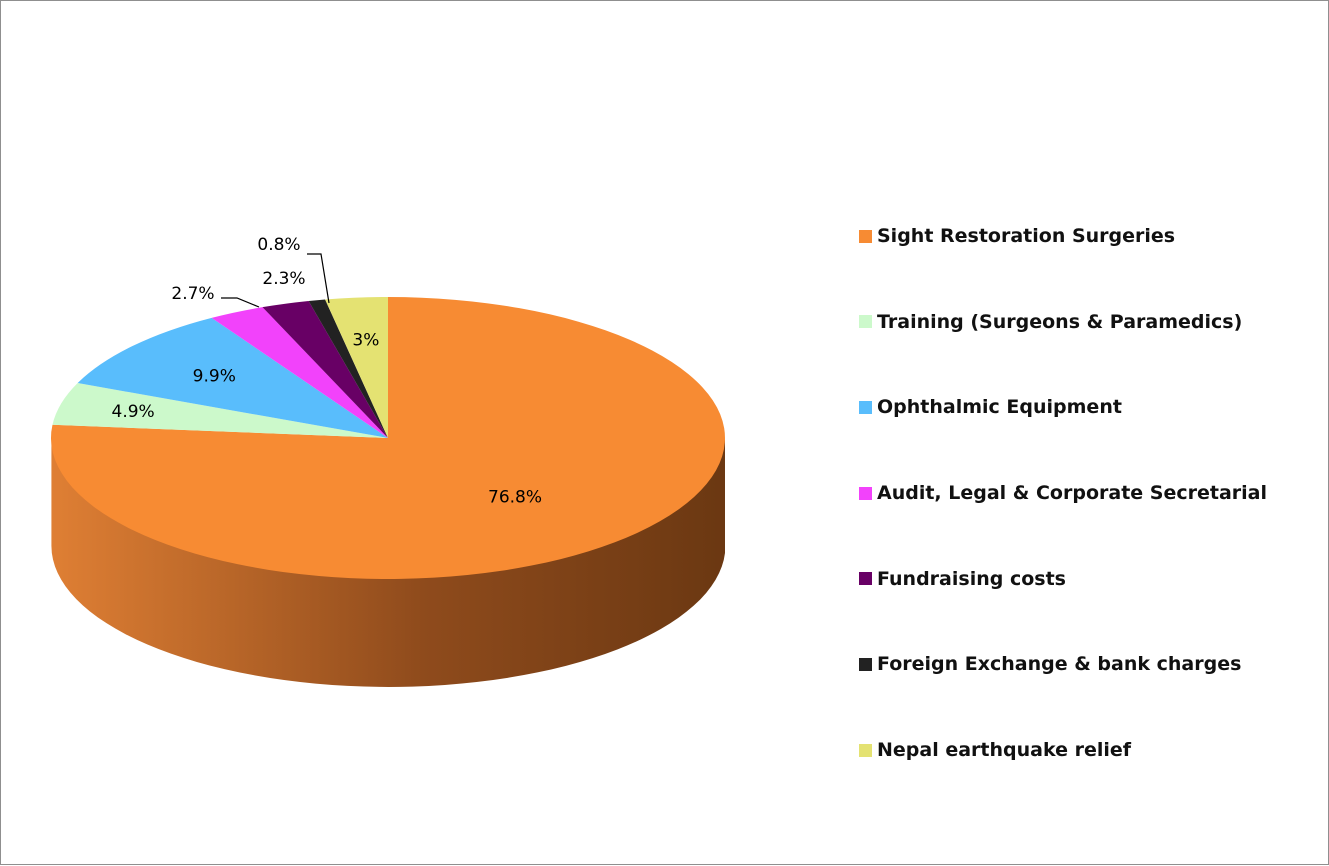 This screenshot has height=866, width=1329. I want to click on pie-slice-ophthalmic-equipment, so click(232, 377).